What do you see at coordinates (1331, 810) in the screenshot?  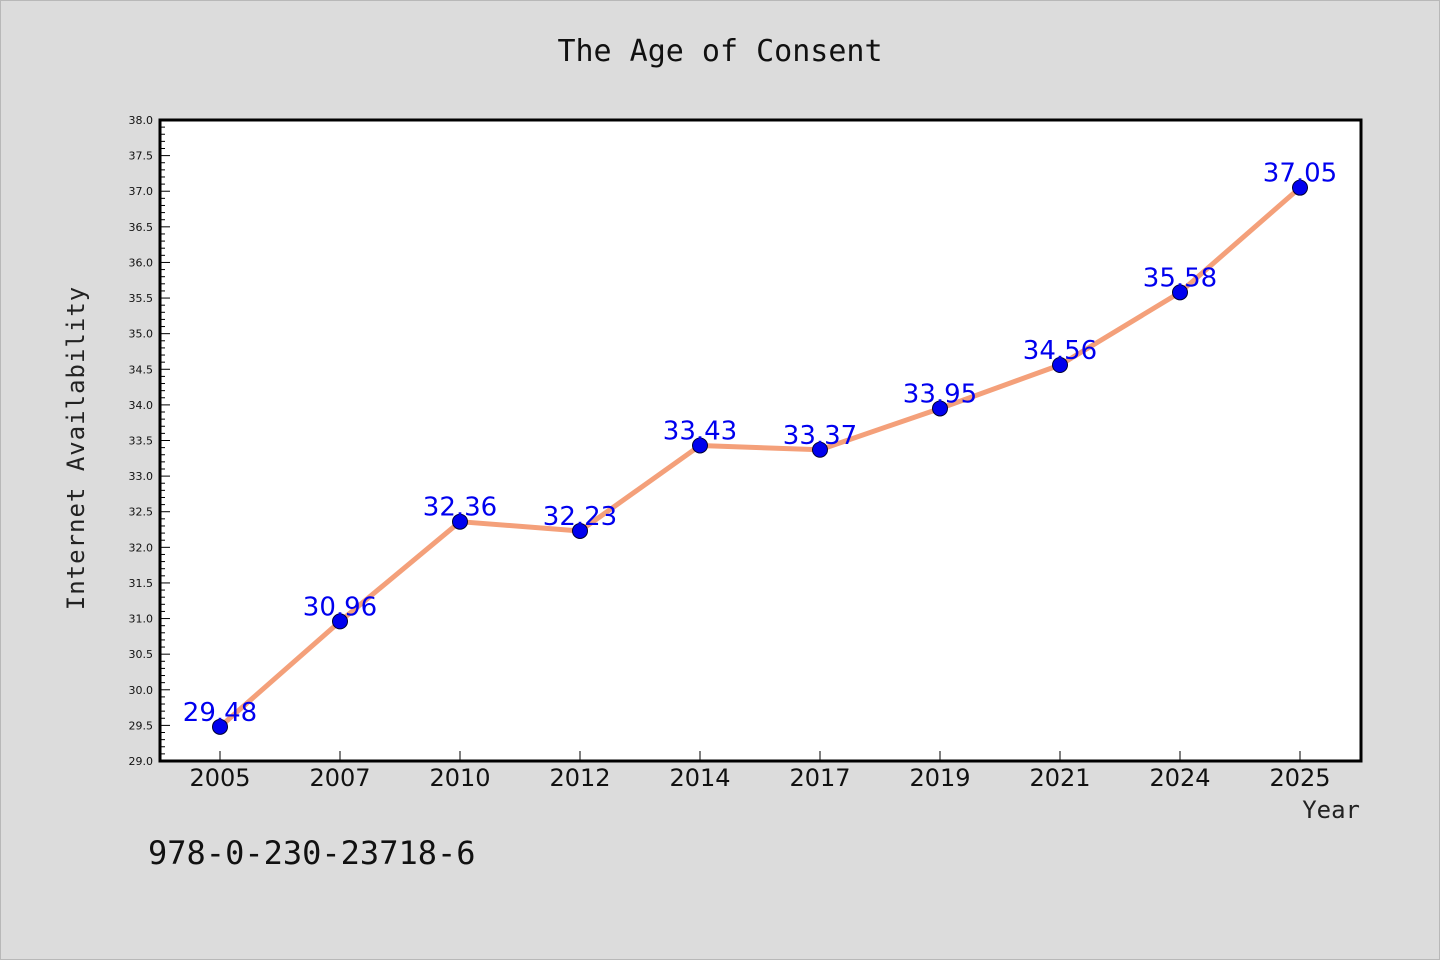 I see `x-axis-label: Year` at bounding box center [1331, 810].